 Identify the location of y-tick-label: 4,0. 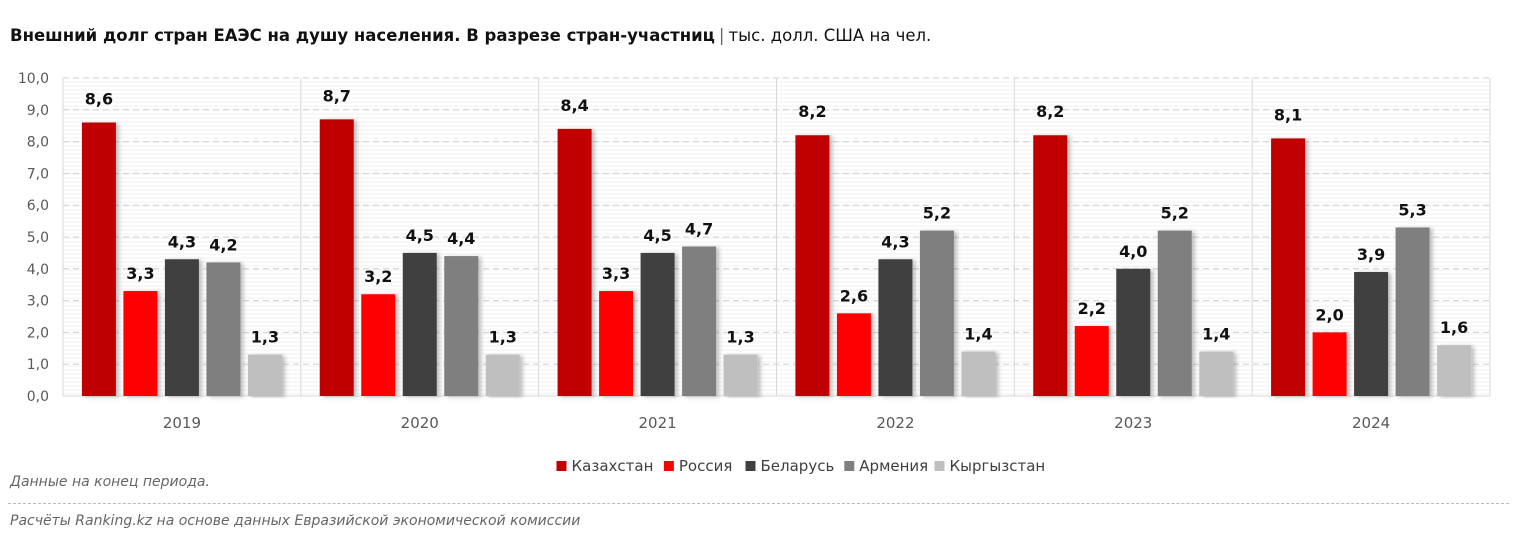
(38, 270).